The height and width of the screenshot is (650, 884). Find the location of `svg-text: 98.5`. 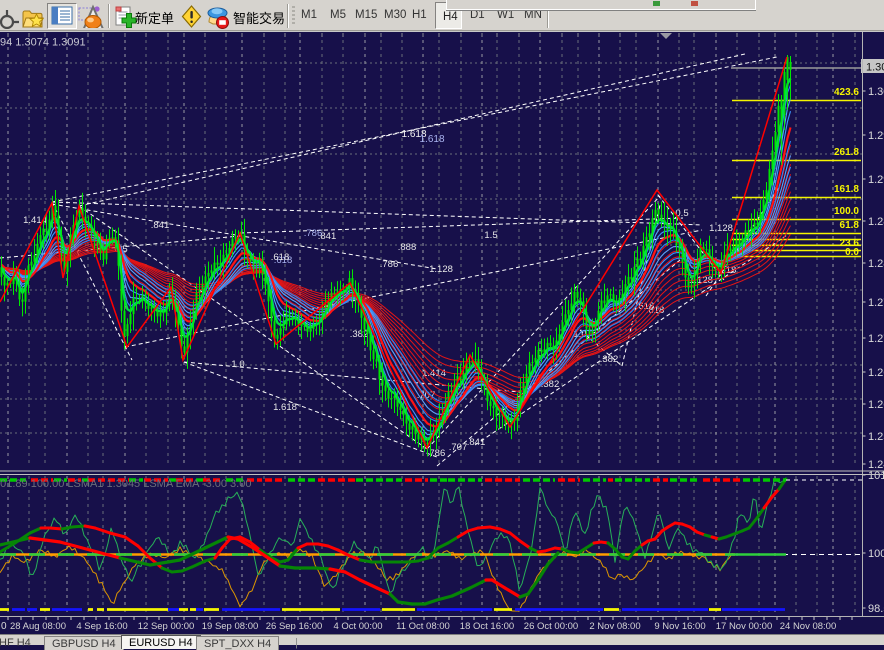

svg-text: 98.5 is located at coordinates (876, 609).